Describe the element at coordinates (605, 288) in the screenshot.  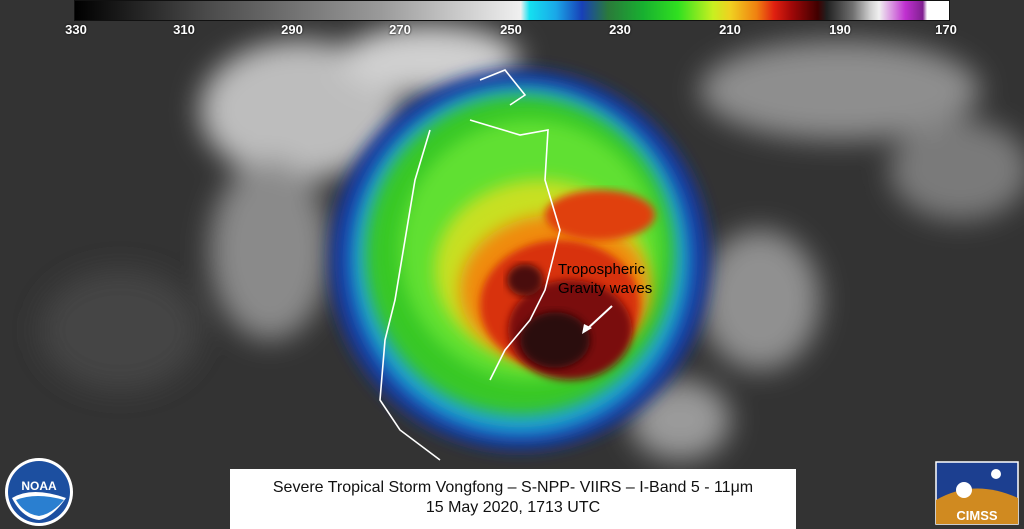
I see `annotation-line2: Gravity waves` at that location.